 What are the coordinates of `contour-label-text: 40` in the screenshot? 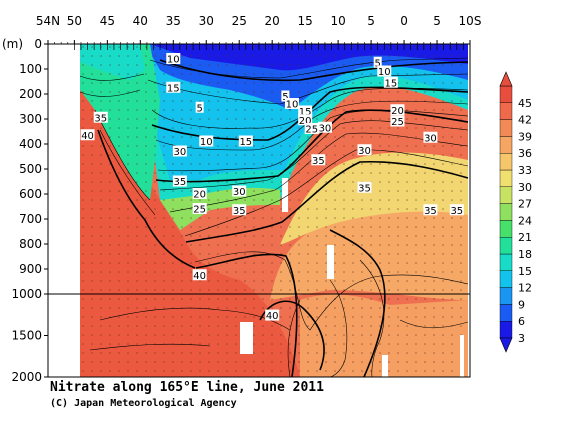 It's located at (272, 316).